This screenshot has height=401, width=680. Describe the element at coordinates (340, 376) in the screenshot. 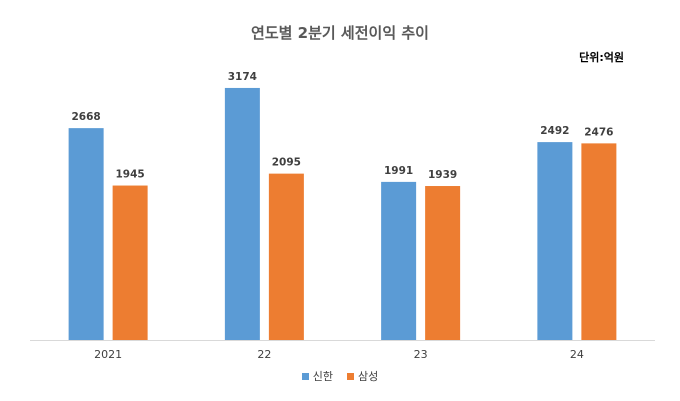

I see `legend: 신한 삼성` at that location.